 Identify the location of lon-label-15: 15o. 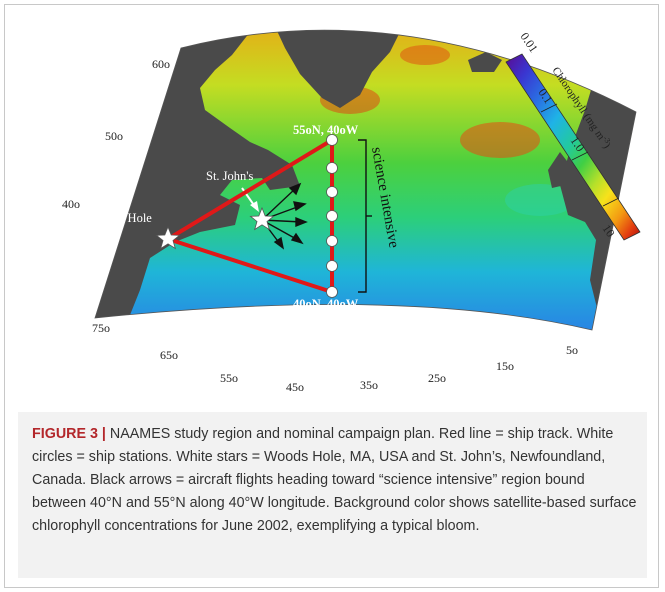
(505, 366).